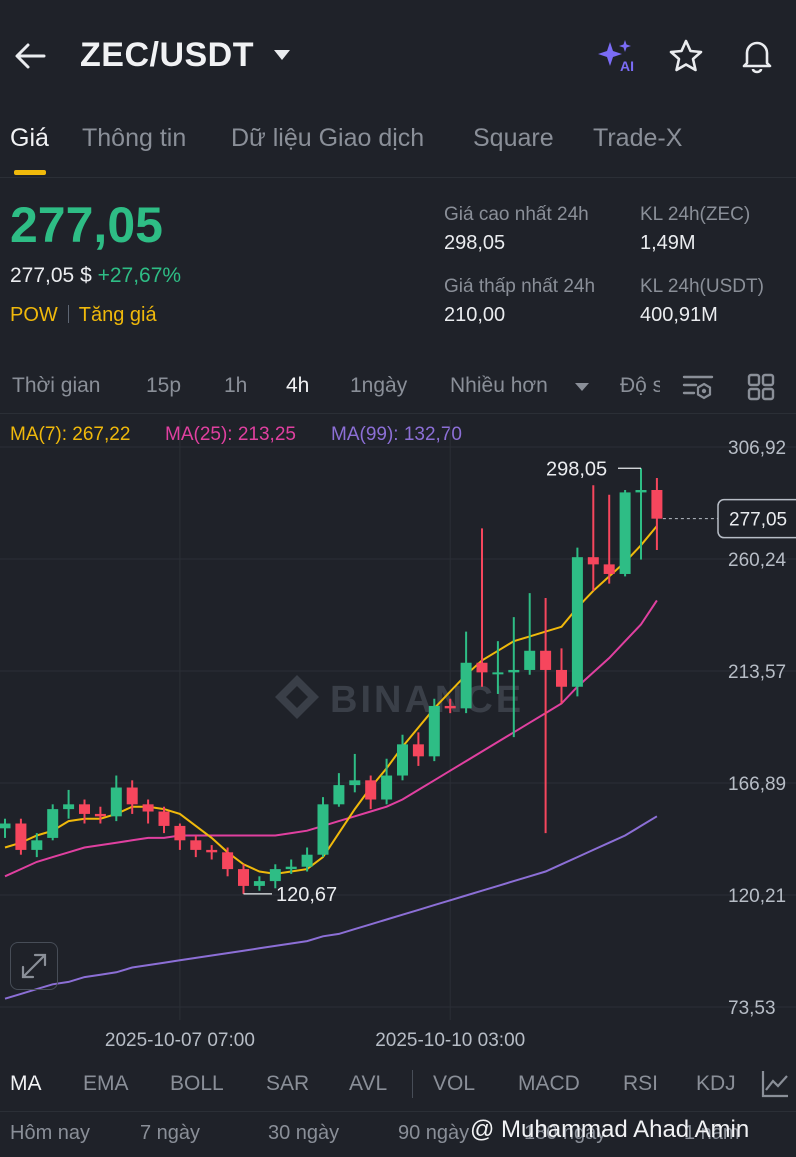  Describe the element at coordinates (282, 55) in the screenshot. I see `caret-down-icon` at that location.